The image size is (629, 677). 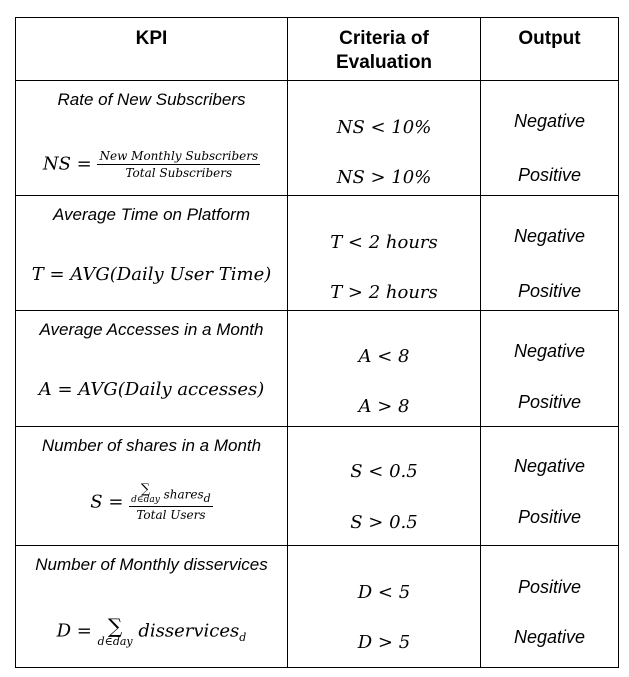 I want to click on kpi-title: Number of Monthly disservices, so click(x=151, y=564).